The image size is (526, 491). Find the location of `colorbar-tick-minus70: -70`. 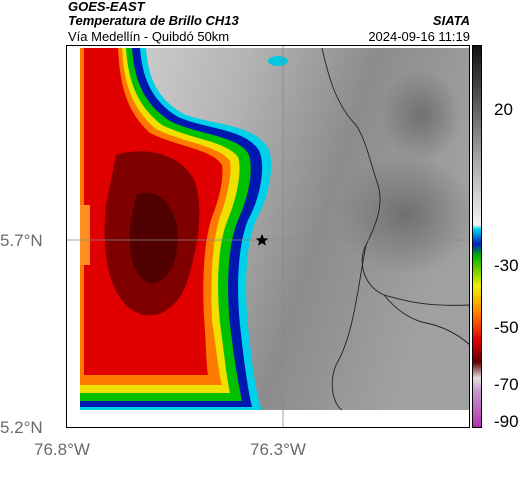

colorbar-tick-minus70: -70 is located at coordinates (506, 384).